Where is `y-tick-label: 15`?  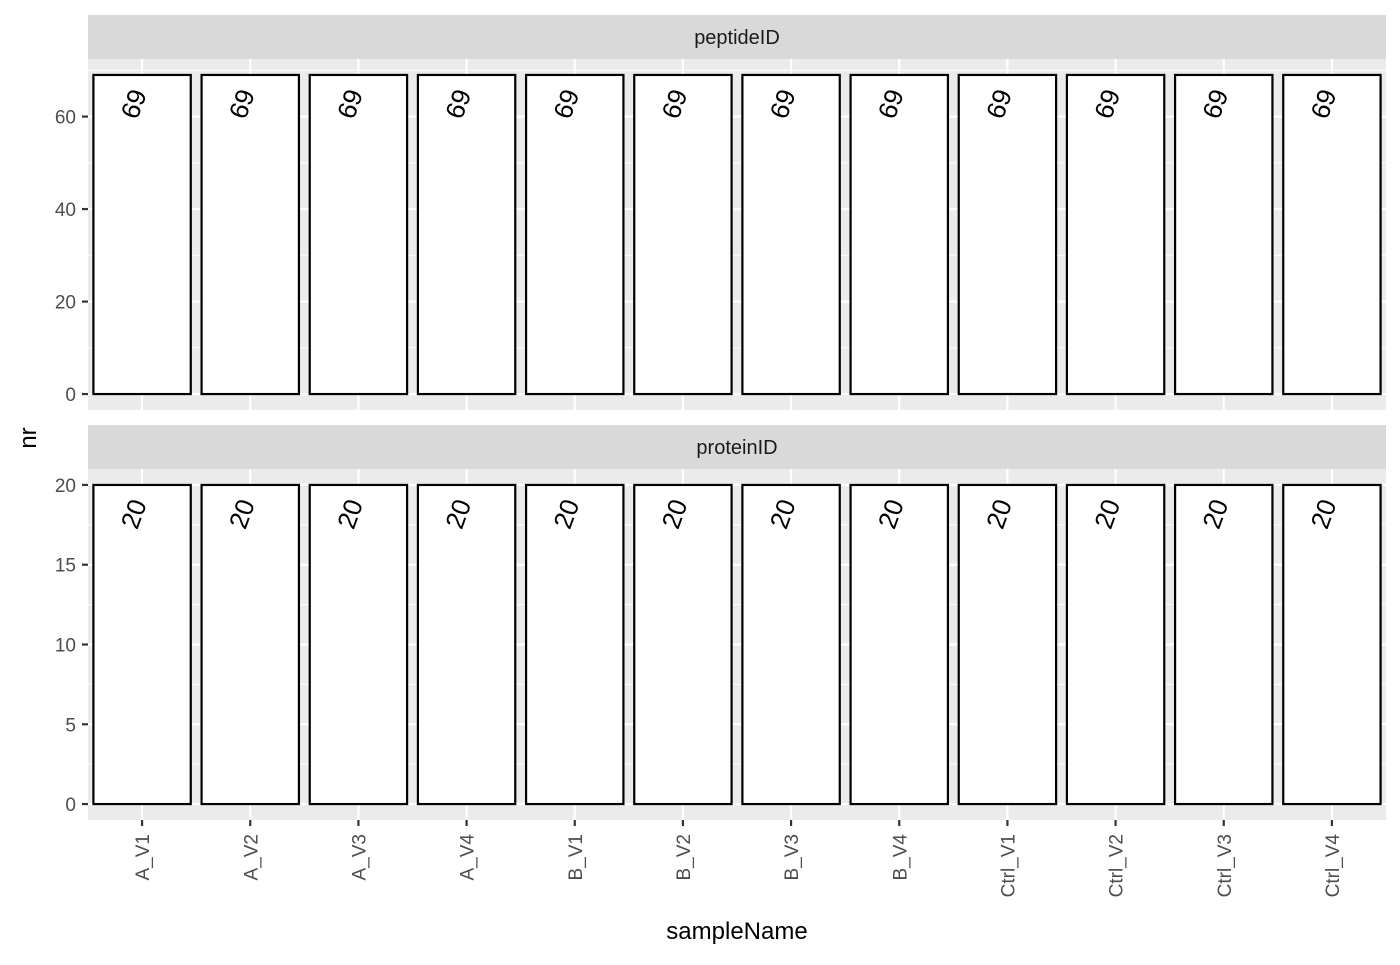
y-tick-label: 15 is located at coordinates (65, 566).